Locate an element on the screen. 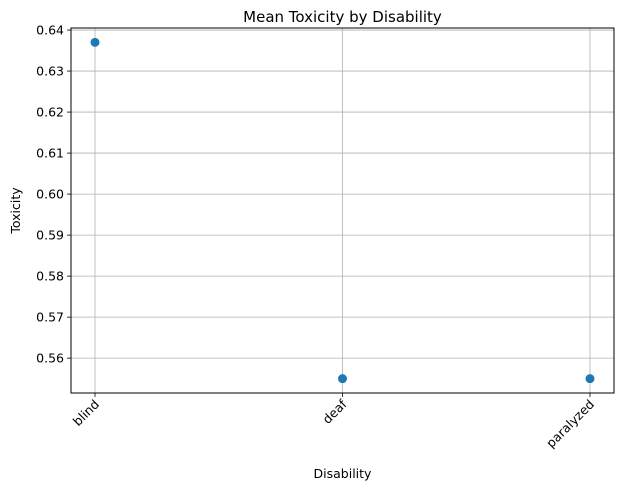  y-tick-label: 0.60 is located at coordinates (50, 194).